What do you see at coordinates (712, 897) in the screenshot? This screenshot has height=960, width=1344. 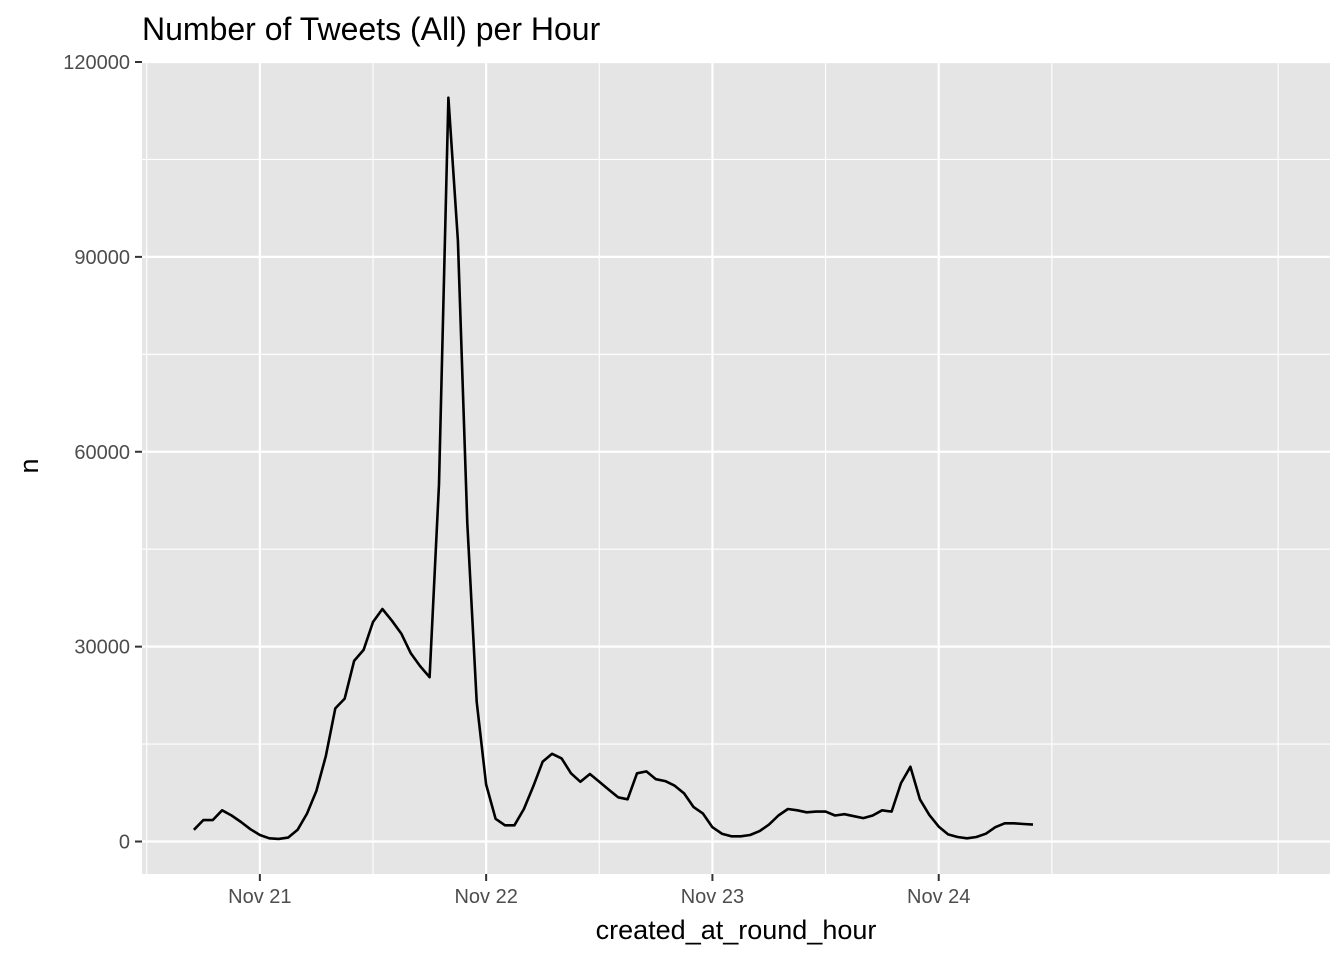 I see `x-tick-label: Nov 23` at bounding box center [712, 897].